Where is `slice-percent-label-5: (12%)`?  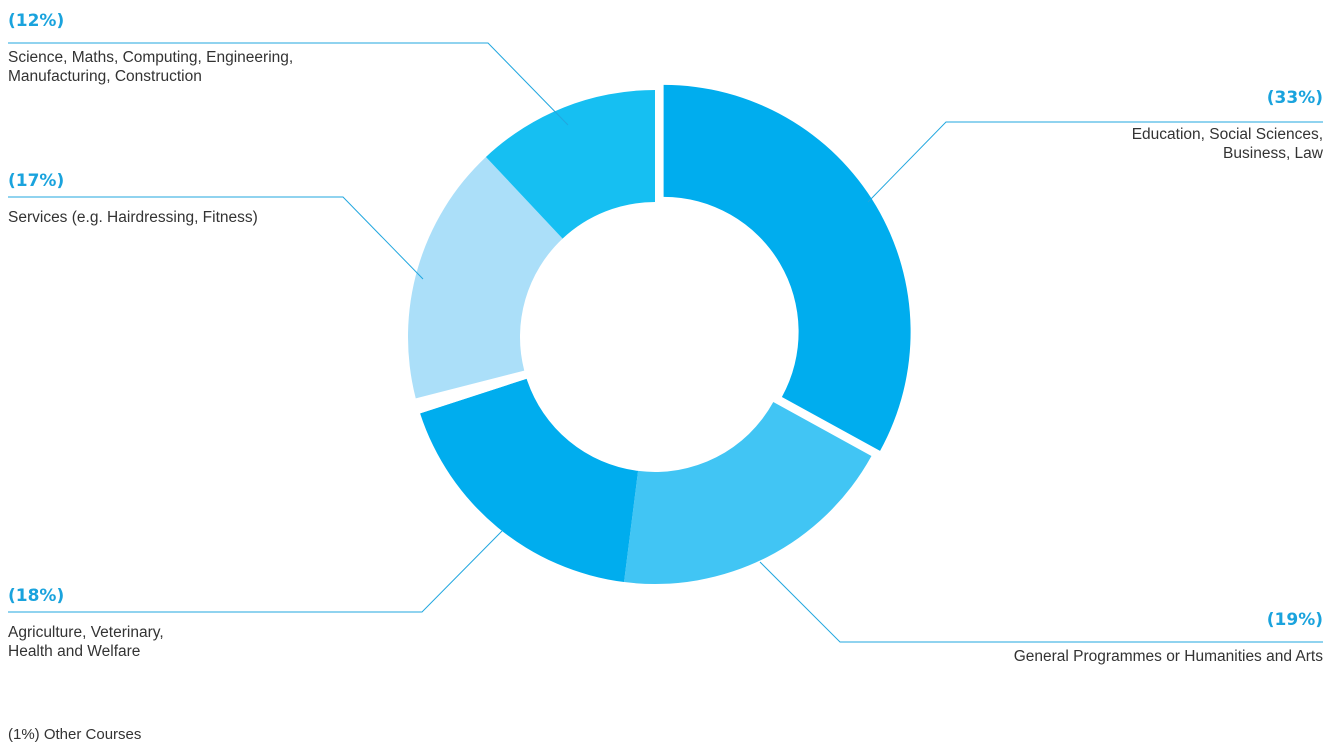 slice-percent-label-5: (12%) is located at coordinates (36, 21).